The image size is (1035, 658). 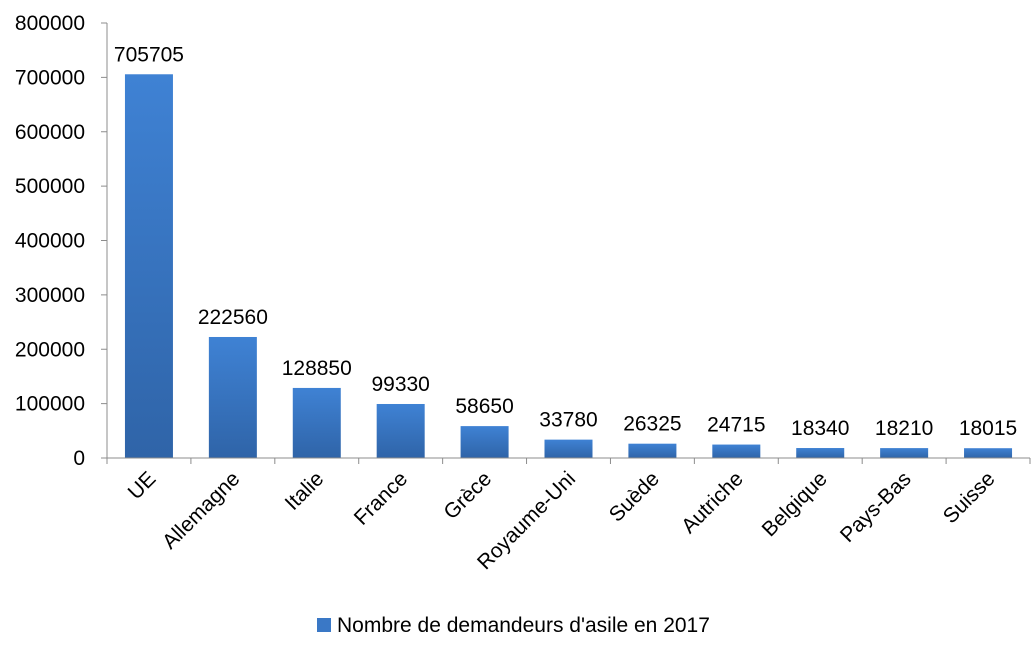 What do you see at coordinates (324, 625) in the screenshot?
I see `legend-swatch` at bounding box center [324, 625].